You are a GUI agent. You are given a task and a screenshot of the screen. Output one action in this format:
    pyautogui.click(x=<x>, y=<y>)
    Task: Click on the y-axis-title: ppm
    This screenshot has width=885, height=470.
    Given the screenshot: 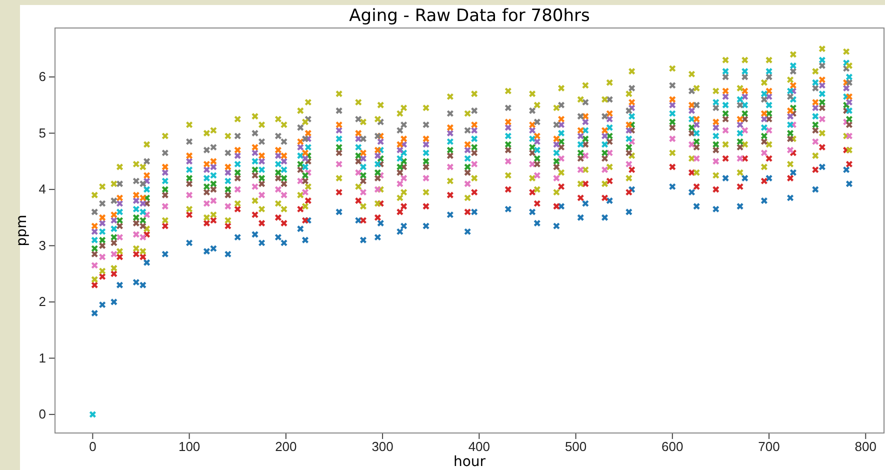 What is the action you would take?
    pyautogui.click(x=22, y=230)
    